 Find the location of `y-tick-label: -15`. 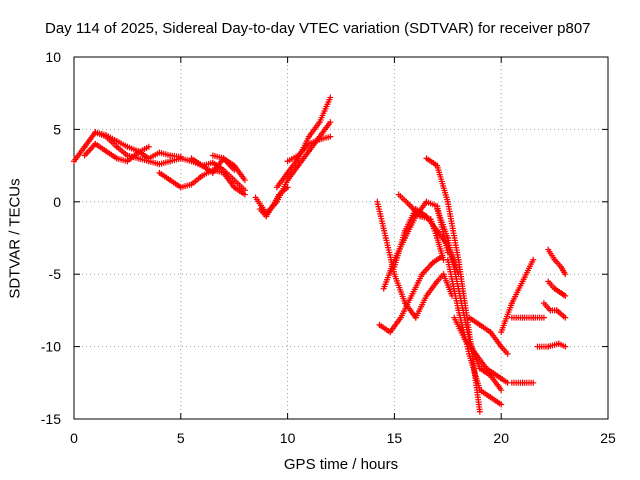

y-tick-label: -15 is located at coordinates (51, 419).